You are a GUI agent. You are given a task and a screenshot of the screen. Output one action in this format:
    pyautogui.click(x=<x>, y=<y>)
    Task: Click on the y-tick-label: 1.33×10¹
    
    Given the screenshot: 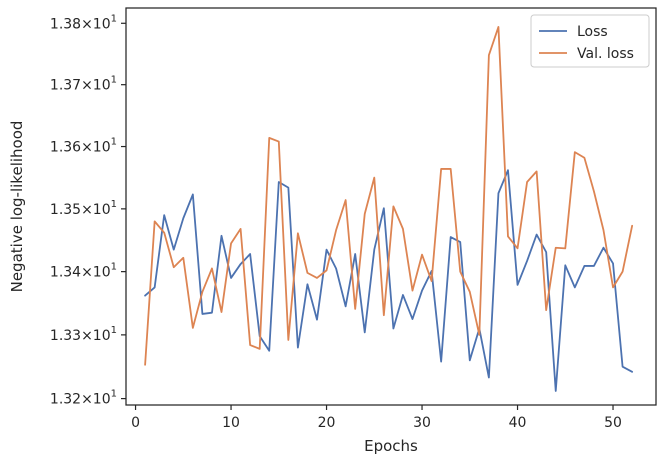 What is the action you would take?
    pyautogui.click(x=83, y=334)
    